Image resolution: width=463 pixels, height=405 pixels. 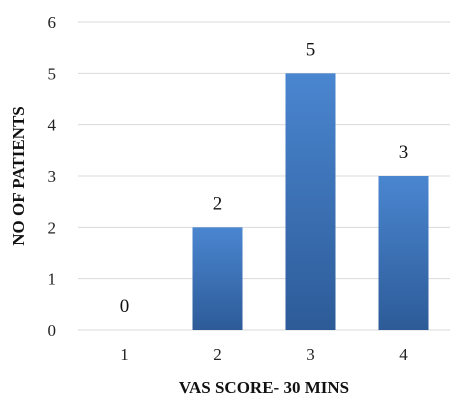 I want to click on x-tick-label: 1, so click(x=124, y=354).